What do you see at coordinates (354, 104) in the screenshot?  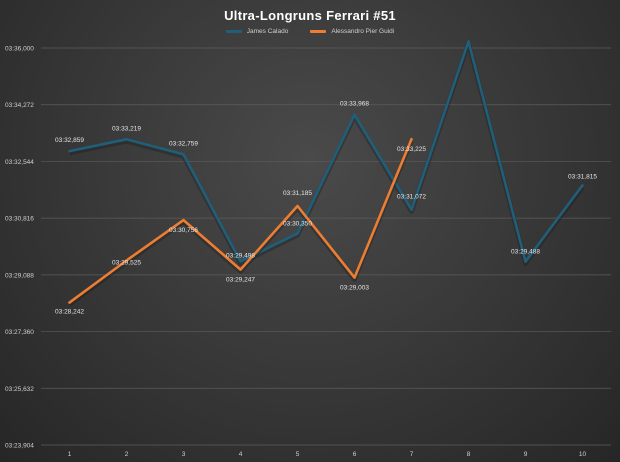 I see `data-label: 03:33,968` at bounding box center [354, 104].